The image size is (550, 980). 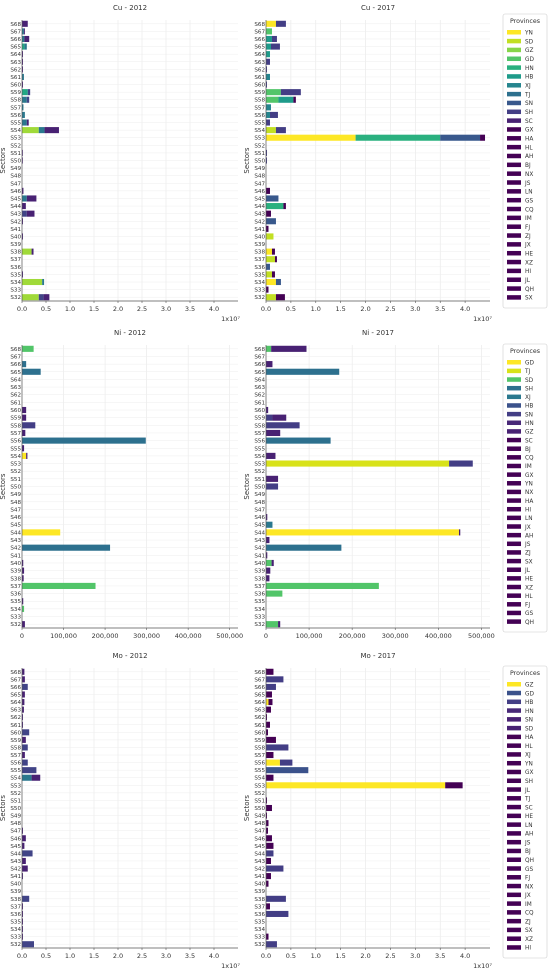 What do you see at coordinates (28, 99) in the screenshot?
I see `bar-S58` at bounding box center [28, 99].